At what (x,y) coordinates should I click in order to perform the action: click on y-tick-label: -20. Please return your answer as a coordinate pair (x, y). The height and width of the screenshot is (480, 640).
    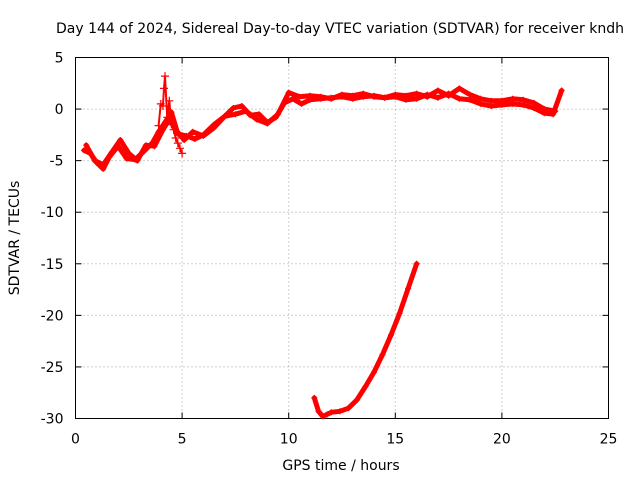
    Looking at the image, I should click on (52, 316).